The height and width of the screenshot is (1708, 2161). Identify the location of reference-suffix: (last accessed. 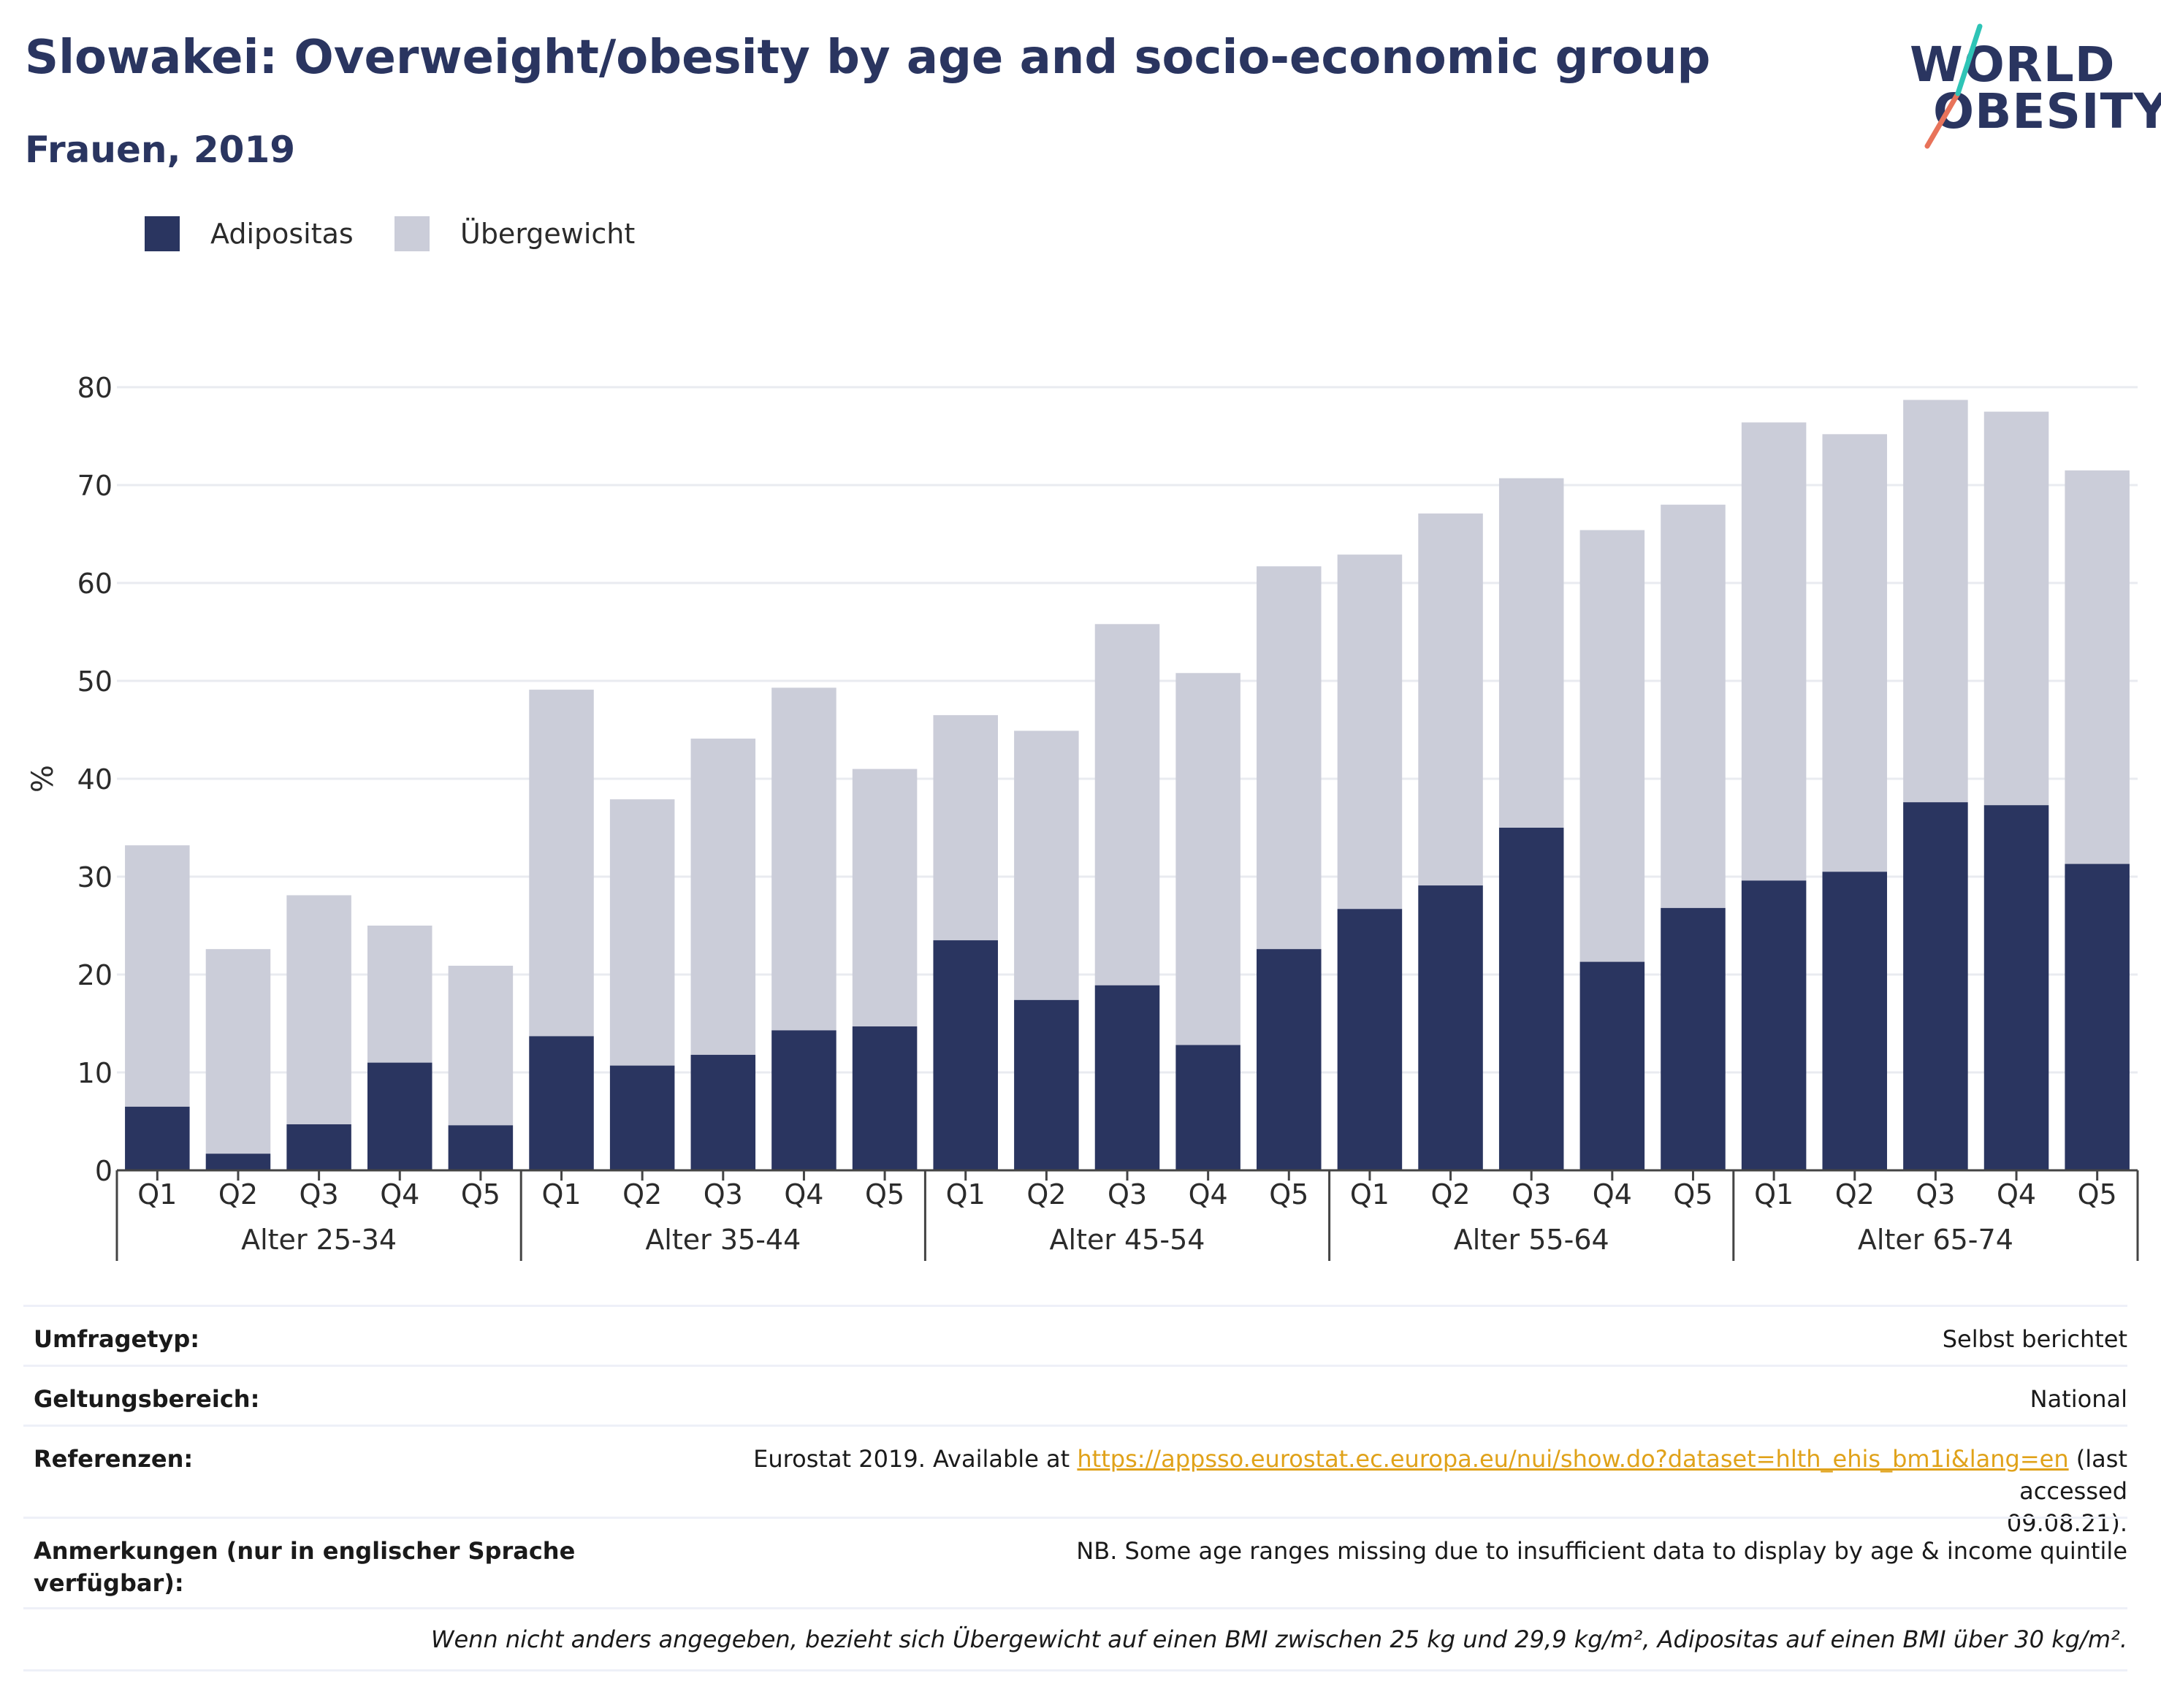
(2073, 1475).